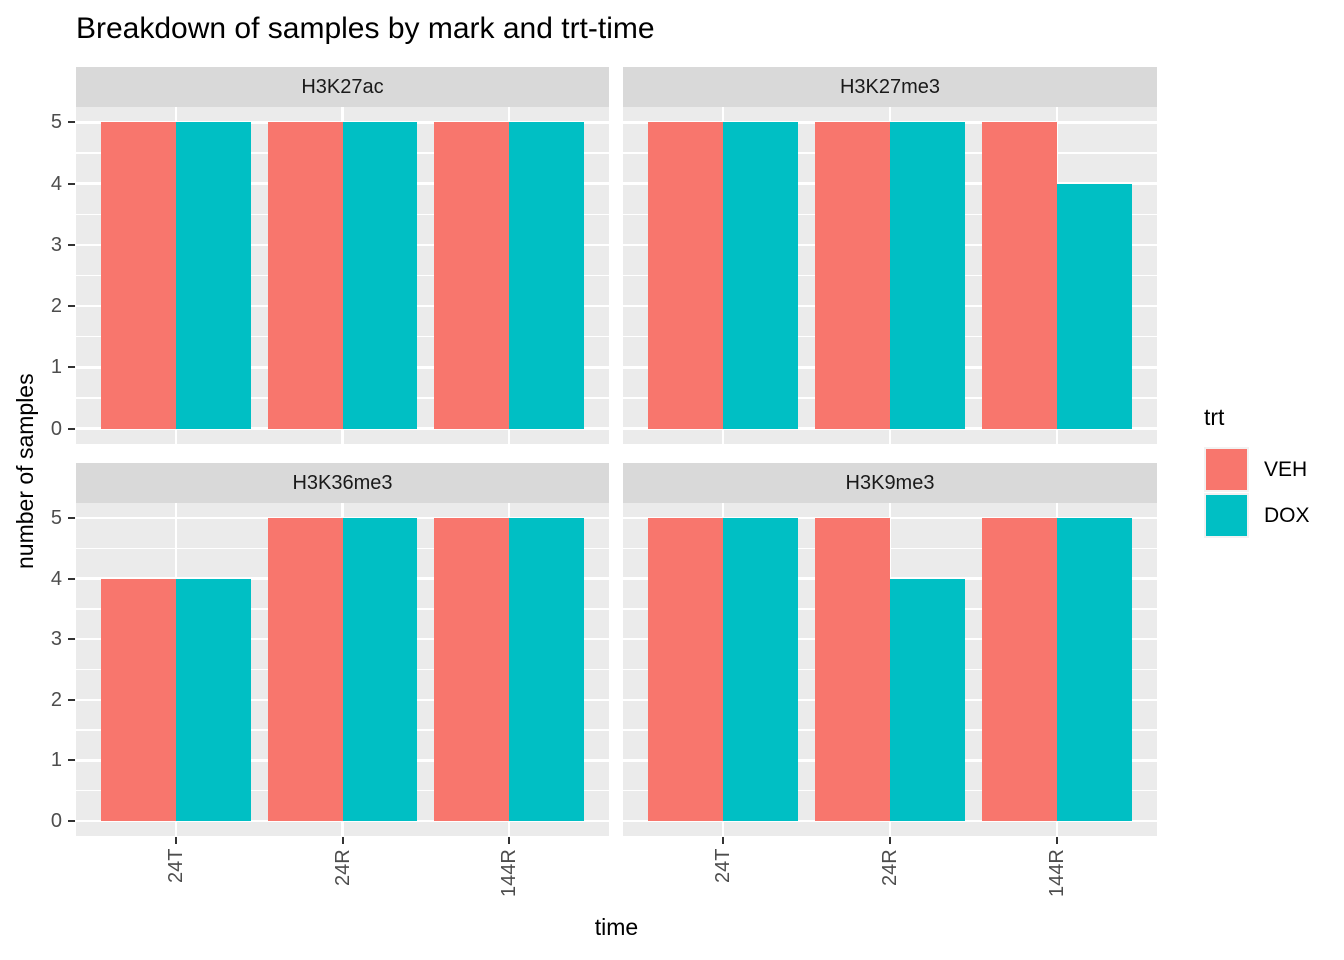  I want to click on facet-panel-h3k36me3, so click(342, 669).